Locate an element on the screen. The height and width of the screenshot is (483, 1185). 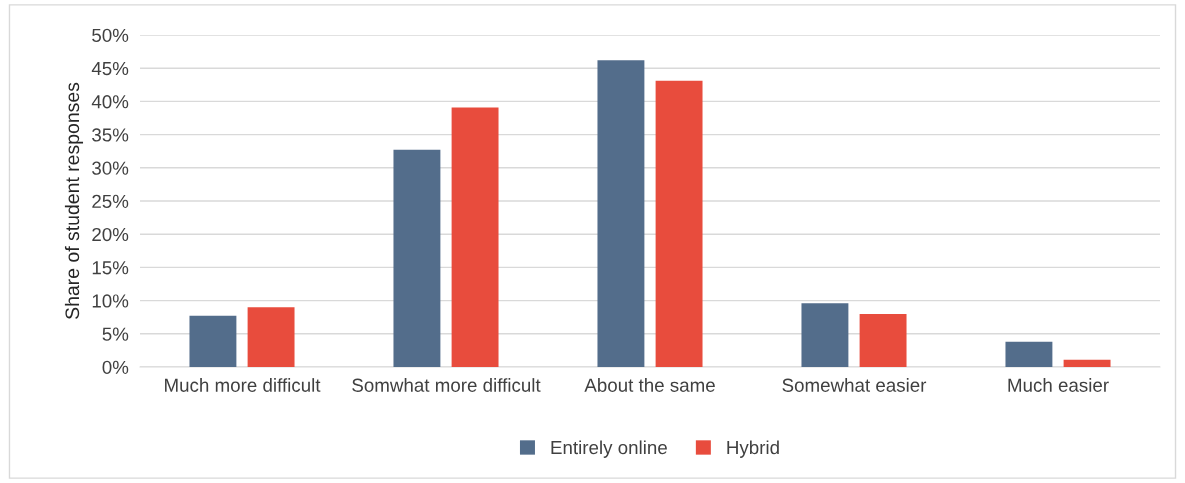
y-tick-label: 0% is located at coordinates (115, 367).